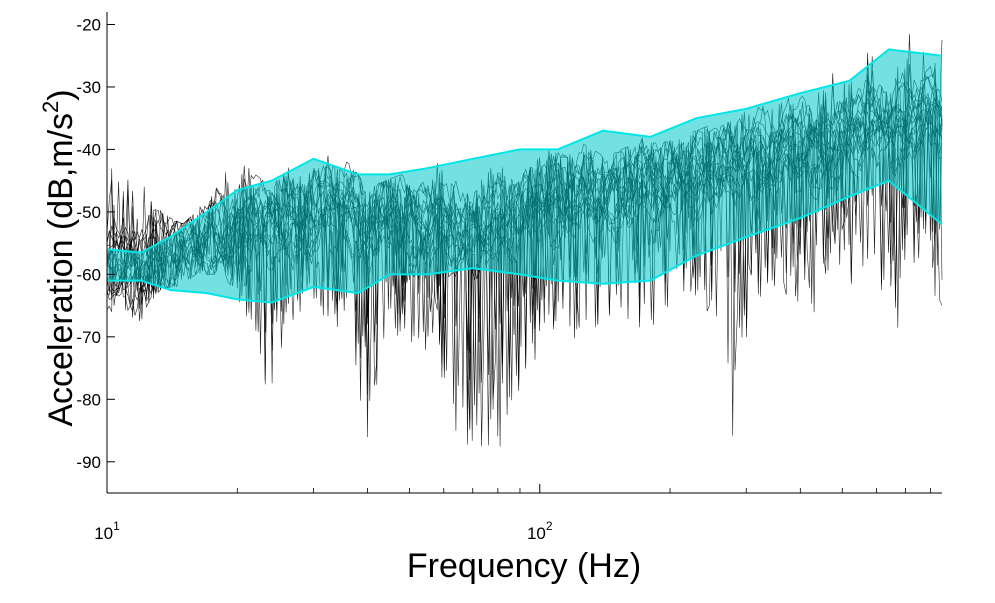 Image resolution: width=995 pixels, height=603 pixels. What do you see at coordinates (524, 566) in the screenshot?
I see `x-axis-label: Frequency (Hz)` at bounding box center [524, 566].